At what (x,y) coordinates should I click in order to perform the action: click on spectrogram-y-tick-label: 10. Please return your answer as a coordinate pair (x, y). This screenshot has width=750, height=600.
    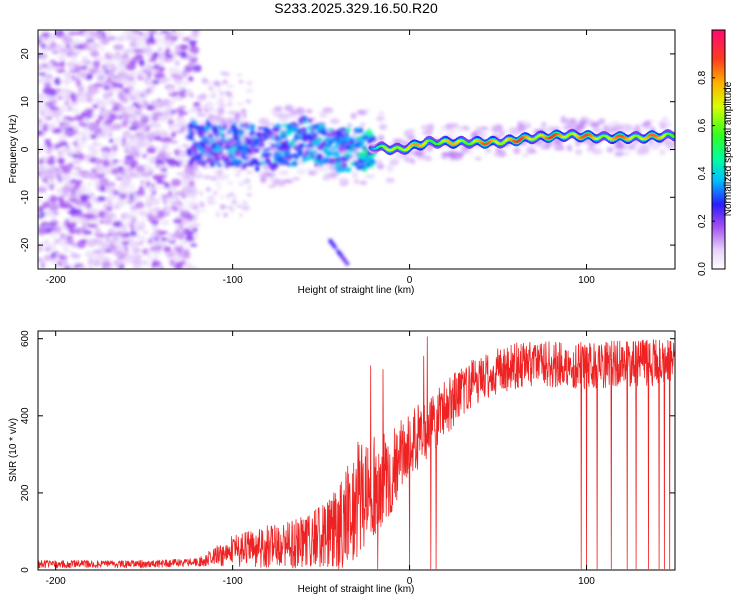
    Looking at the image, I should click on (25, 102).